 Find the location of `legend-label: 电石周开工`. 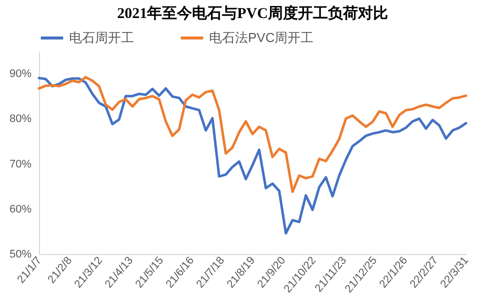

legend-label: 电石周开工 is located at coordinates (101, 37).